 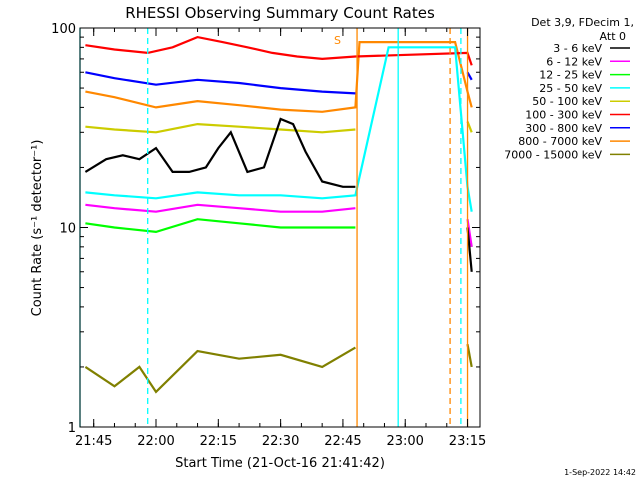 I want to click on series-line-12-25-kev, so click(x=220, y=226).